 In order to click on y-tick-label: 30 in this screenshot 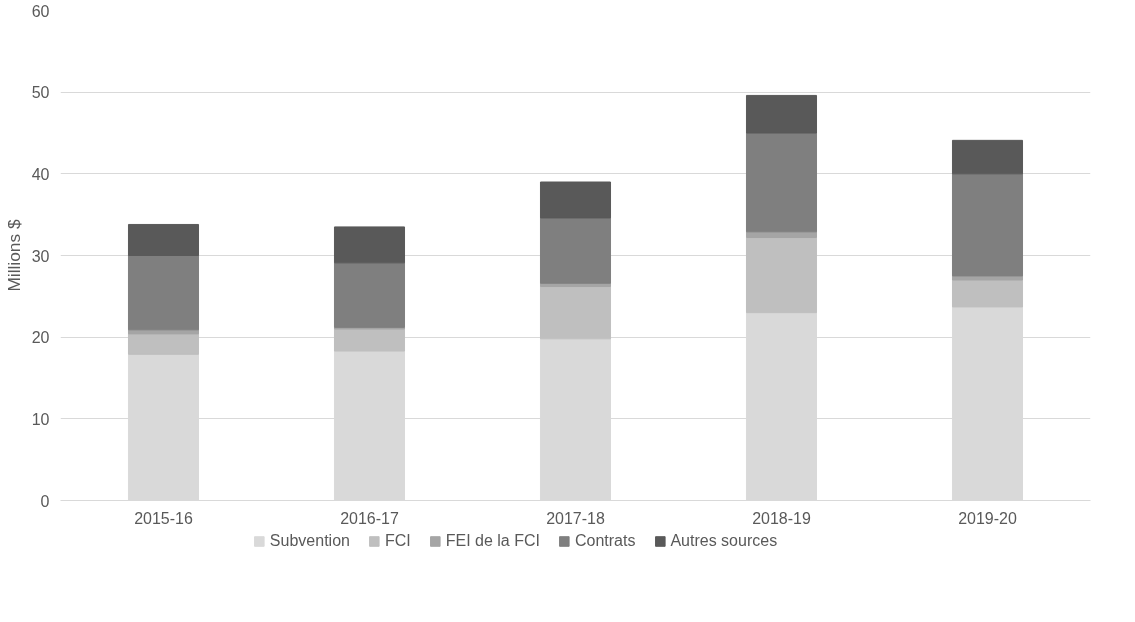, I will do `click(40, 256)`.